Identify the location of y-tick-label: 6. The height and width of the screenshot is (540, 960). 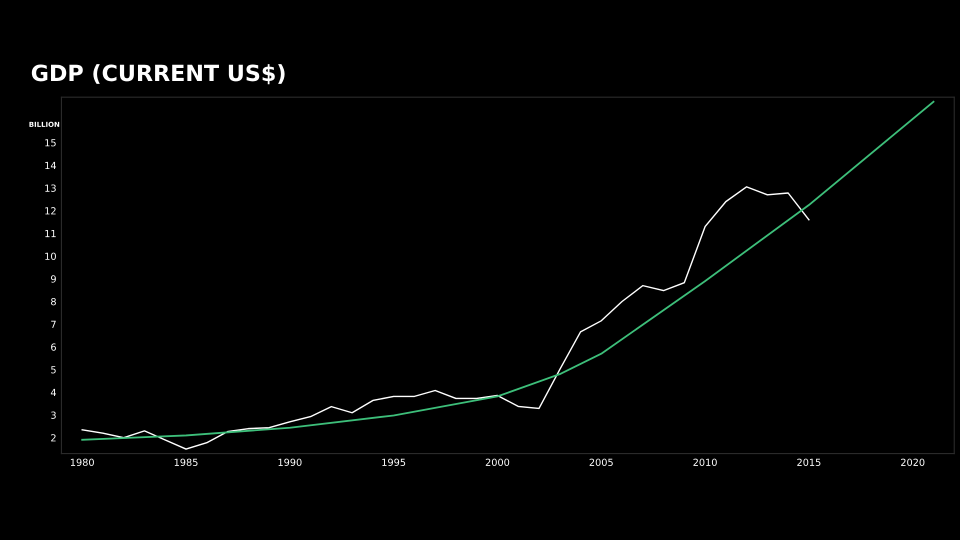
(53, 347).